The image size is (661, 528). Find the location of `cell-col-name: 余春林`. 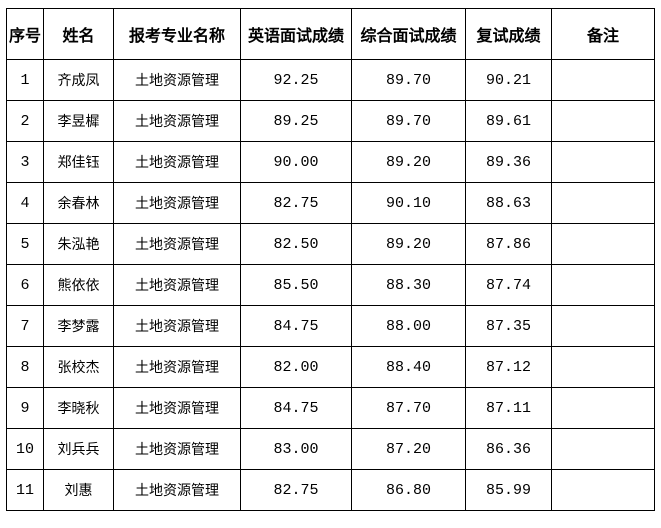

cell-col-name: 余春林 is located at coordinates (78, 203).